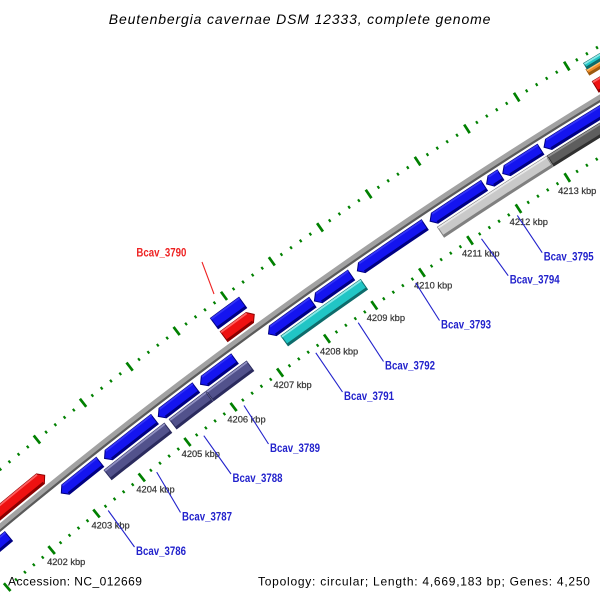 The image size is (600, 600). I want to click on svg-text: Bcav_3790, so click(161, 254).